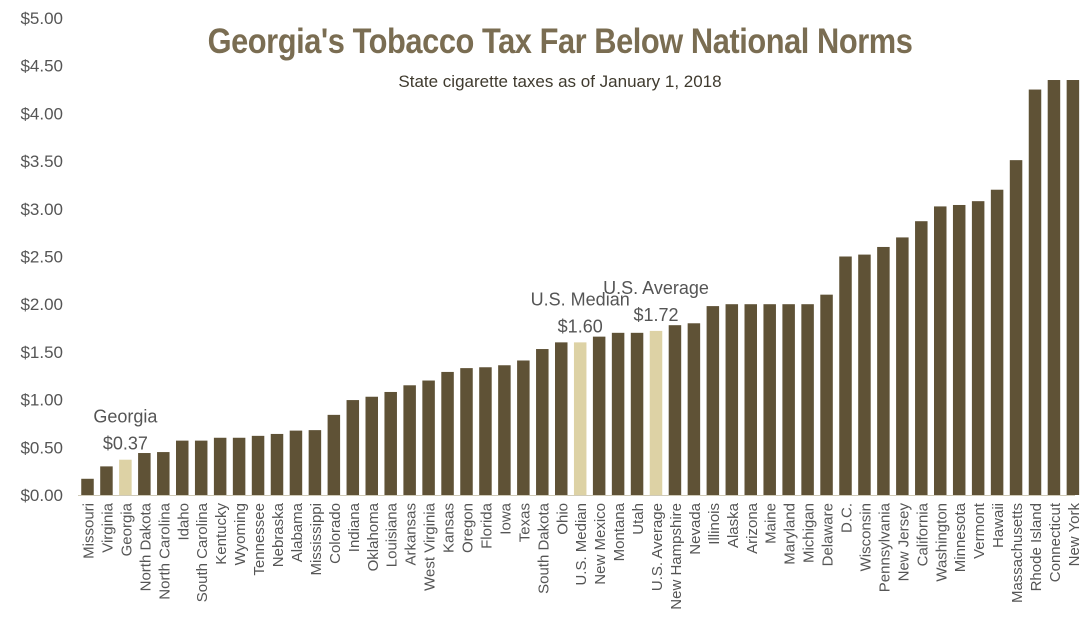 The width and height of the screenshot is (1081, 644). Describe the element at coordinates (183, 522) in the screenshot. I see `x-tick-label: Idaho` at that location.